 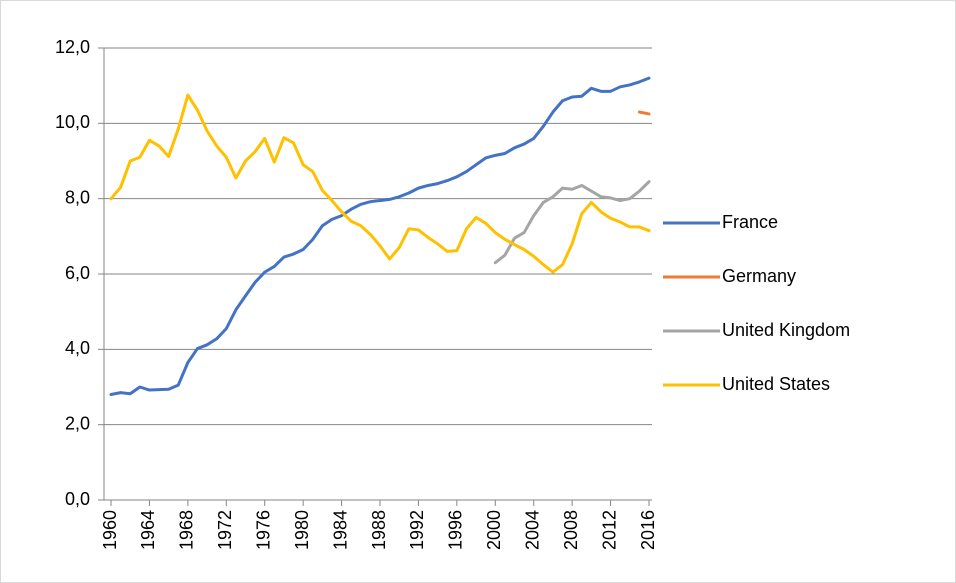 What do you see at coordinates (72, 47) in the screenshot?
I see `y-tick-label: 12,0` at bounding box center [72, 47].